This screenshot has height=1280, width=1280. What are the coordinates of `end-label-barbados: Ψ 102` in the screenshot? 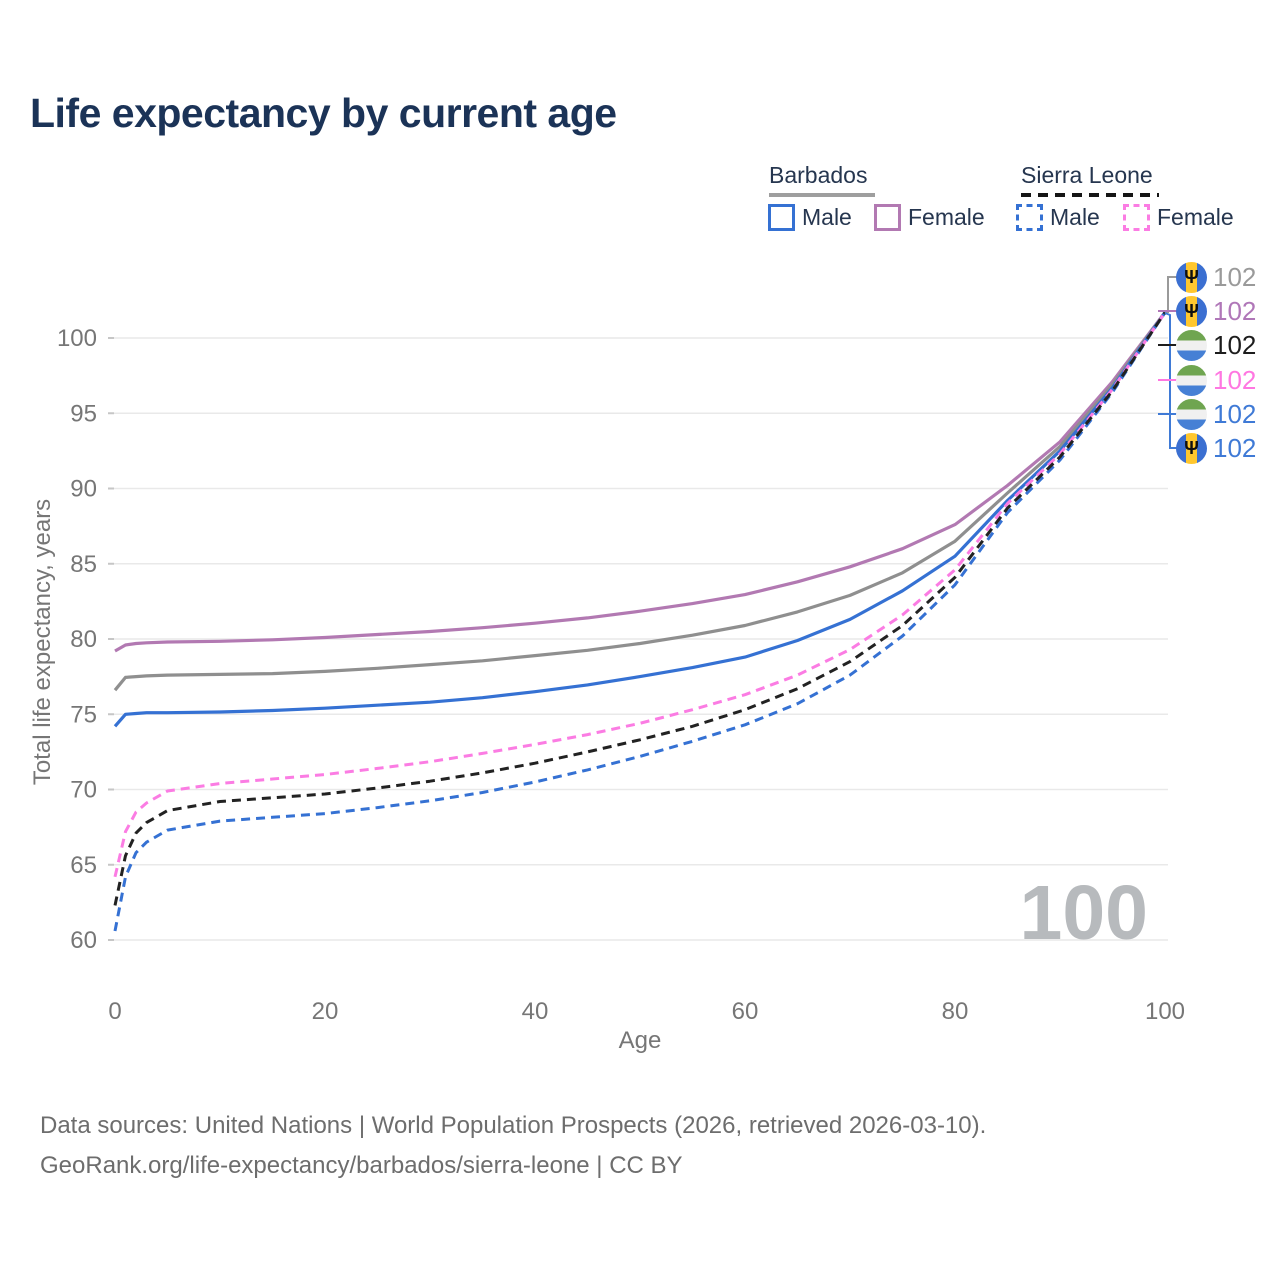 It's located at (1216, 277).